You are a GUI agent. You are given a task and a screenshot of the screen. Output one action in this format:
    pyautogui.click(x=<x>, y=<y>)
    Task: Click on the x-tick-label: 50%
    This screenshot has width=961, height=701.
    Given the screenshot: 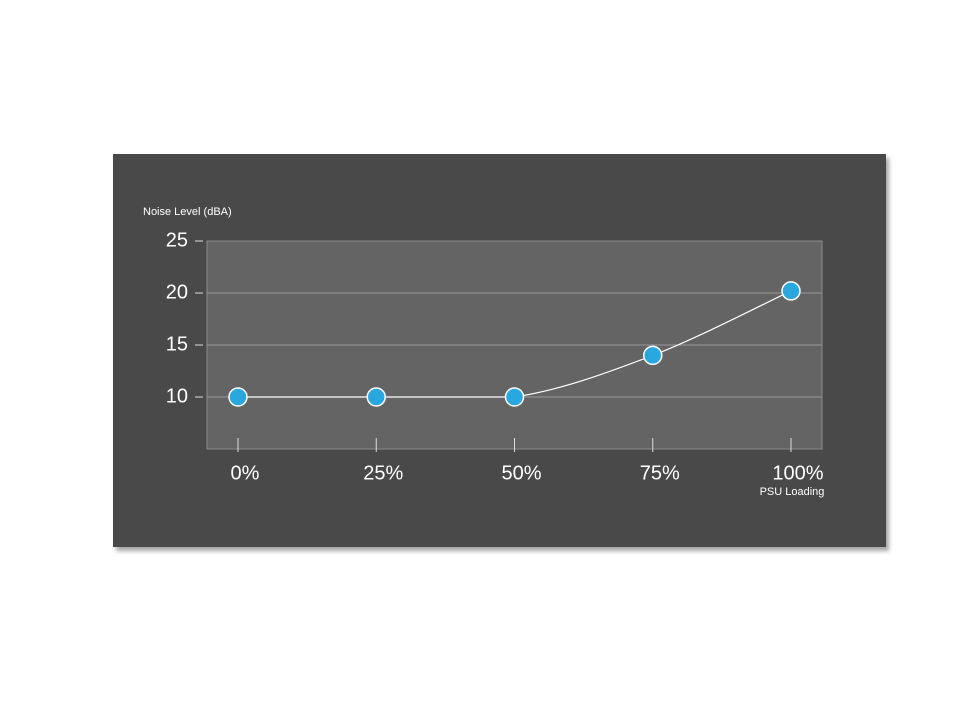 What is the action you would take?
    pyautogui.click(x=521, y=473)
    